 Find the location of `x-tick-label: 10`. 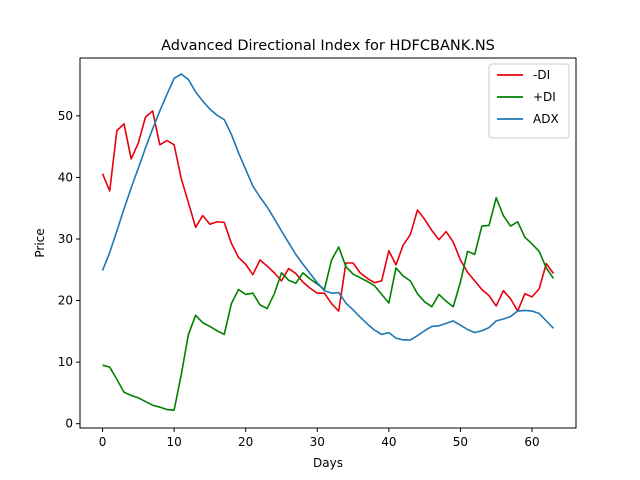

x-tick-label: 10 is located at coordinates (173, 442).